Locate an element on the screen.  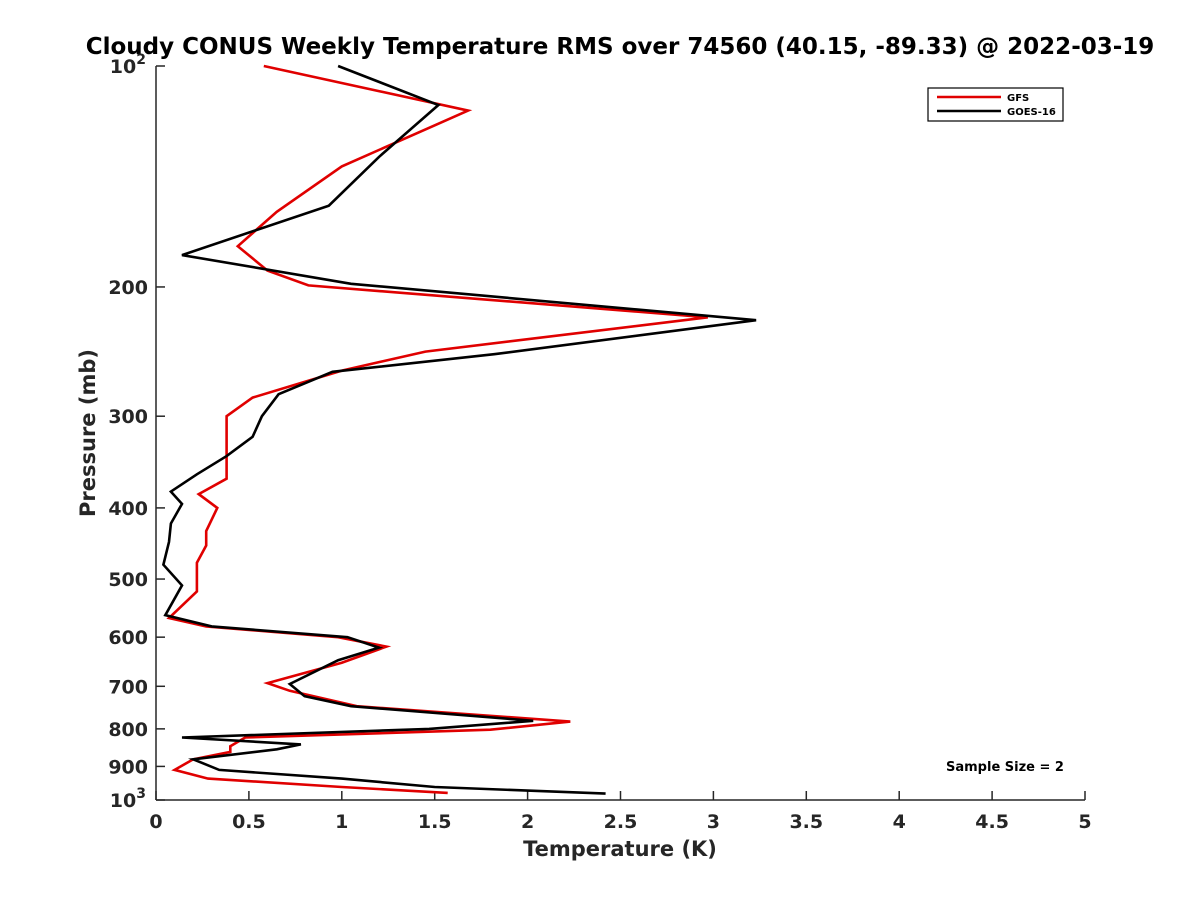
sample-size-annotation: Sample Size = 2 is located at coordinates (1005, 767).